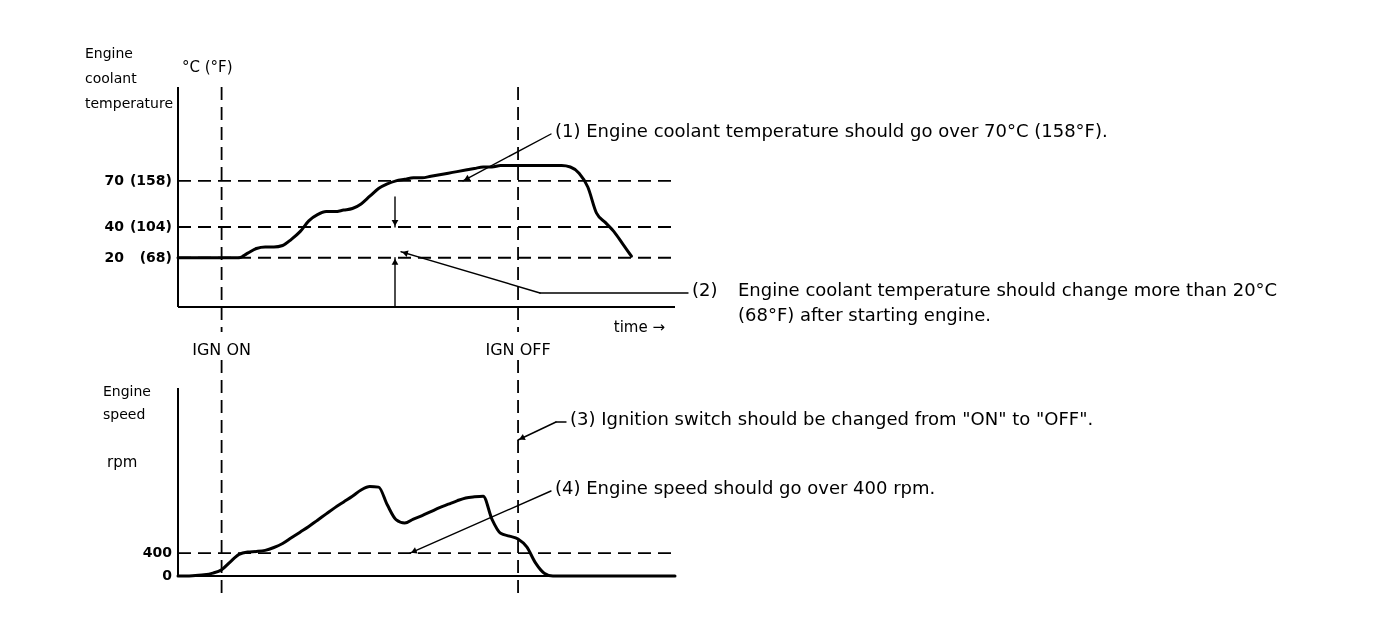 The width and height of the screenshot is (1376, 622). Describe the element at coordinates (518, 349) in the screenshot. I see `x-tick-label: IGN OFF` at that location.